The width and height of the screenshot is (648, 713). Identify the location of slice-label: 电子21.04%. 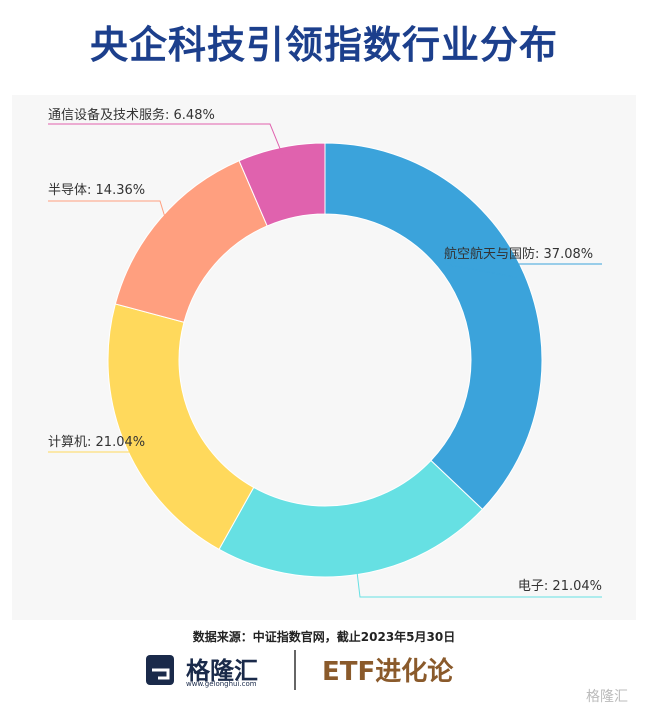
(560, 587).